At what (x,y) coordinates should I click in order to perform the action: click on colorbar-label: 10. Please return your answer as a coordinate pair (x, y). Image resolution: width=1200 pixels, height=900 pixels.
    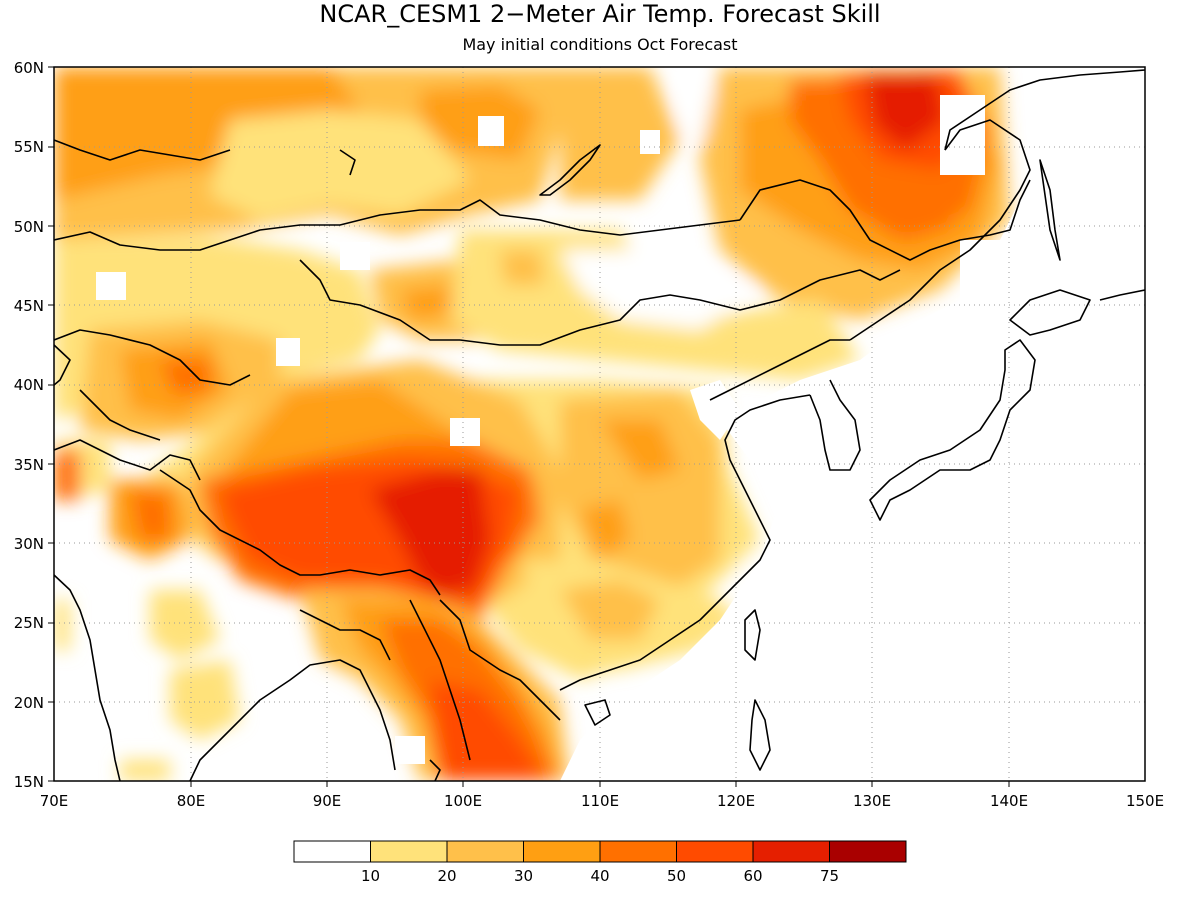
    Looking at the image, I should click on (370, 876).